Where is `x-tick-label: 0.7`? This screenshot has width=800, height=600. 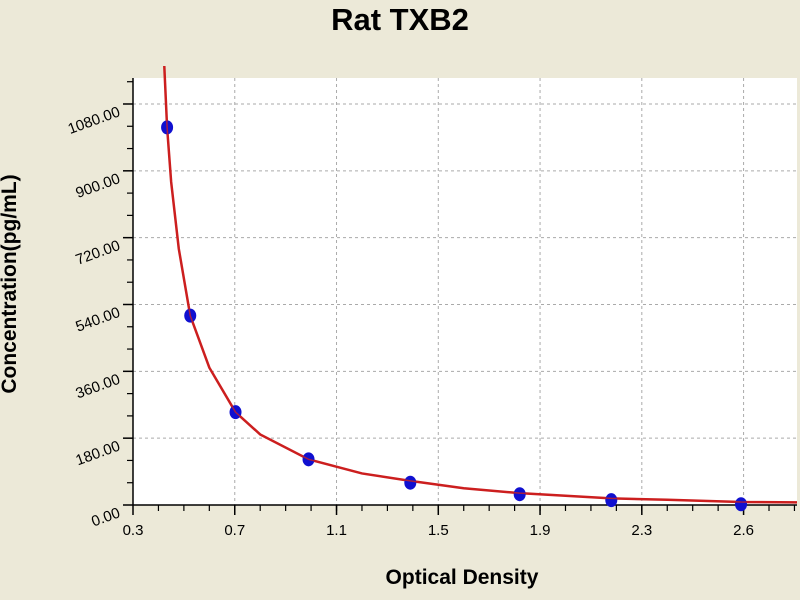 x-tick-label: 0.7 is located at coordinates (234, 530).